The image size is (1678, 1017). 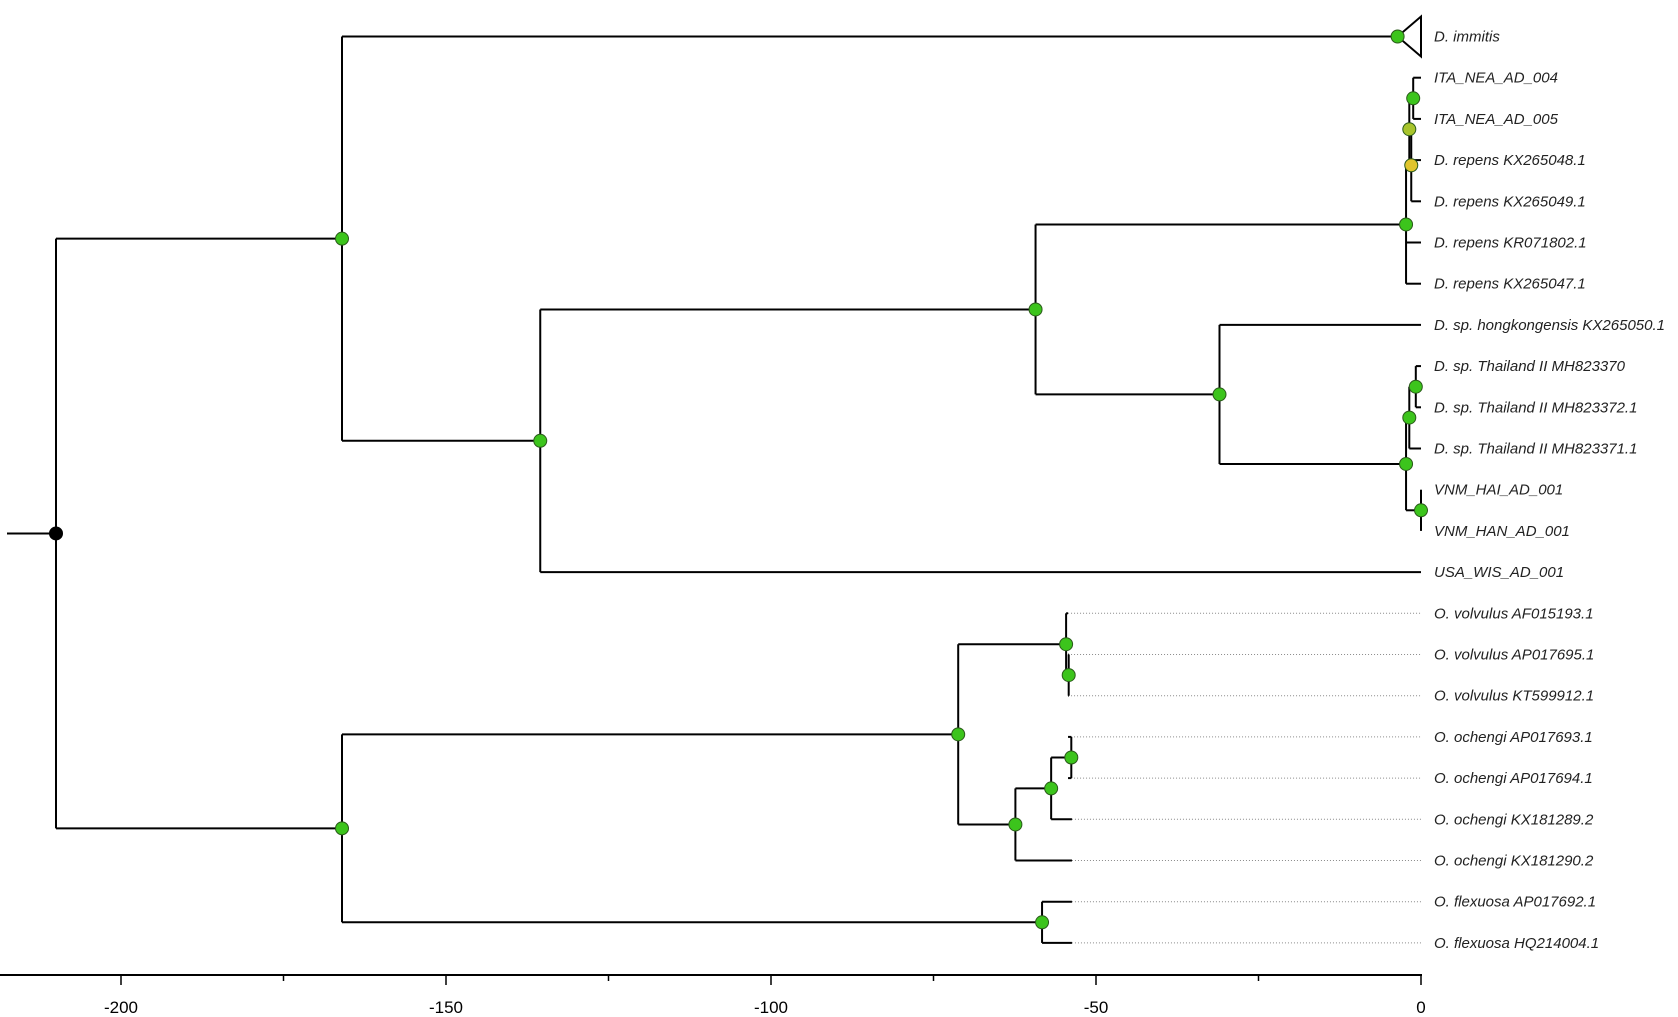 What do you see at coordinates (1535, 449) in the screenshot?
I see `tip-label-d-sp-thailand-mh823371: D. sp. Thailand II MH823371.1` at bounding box center [1535, 449].